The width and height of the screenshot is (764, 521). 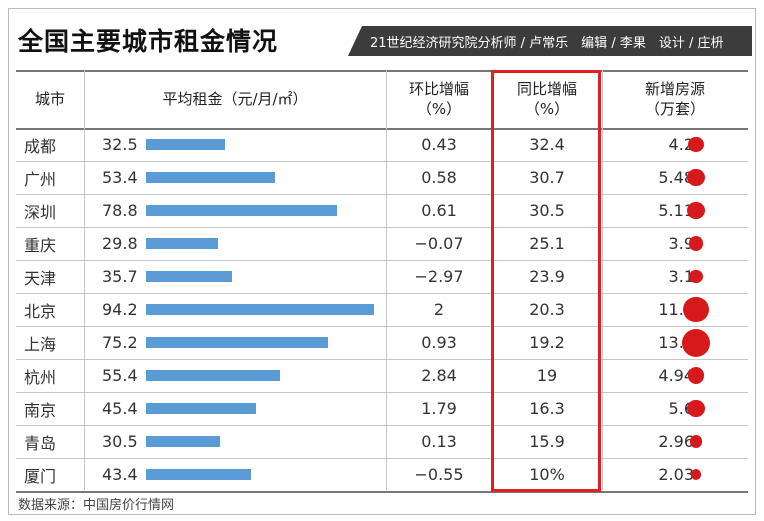 What do you see at coordinates (40, 212) in the screenshot?
I see `city-name: 深圳` at bounding box center [40, 212].